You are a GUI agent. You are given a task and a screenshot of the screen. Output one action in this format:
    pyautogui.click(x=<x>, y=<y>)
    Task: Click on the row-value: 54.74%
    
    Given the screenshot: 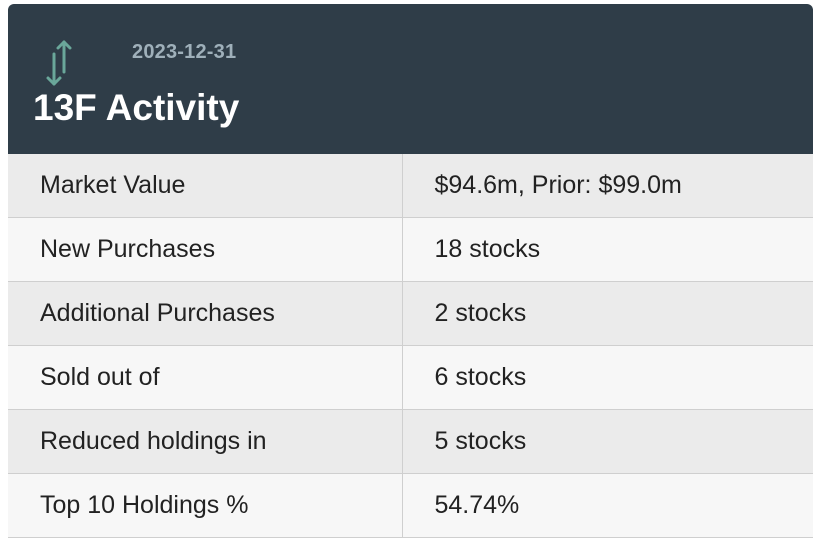 What is the action you would take?
    pyautogui.click(x=607, y=505)
    